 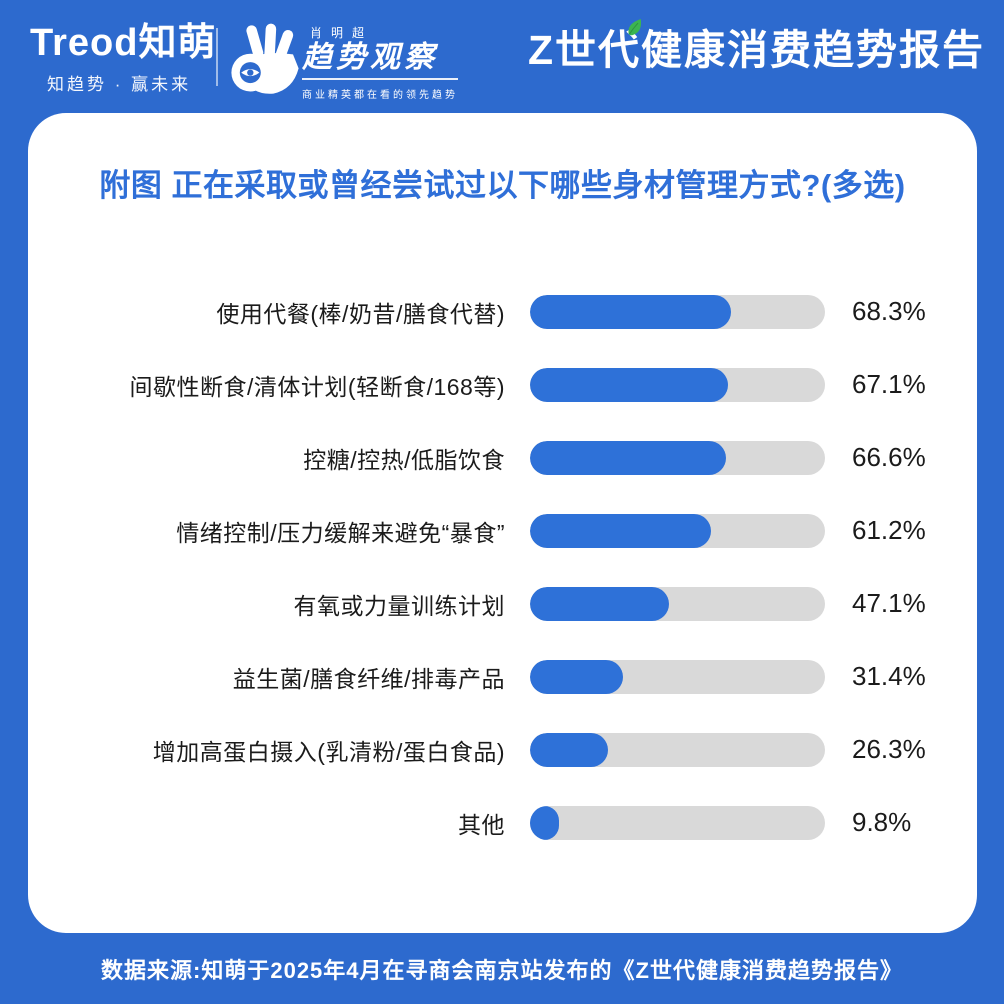 I want to click on report-title: Z世代健康消费趋势报告, so click(x=756, y=47).